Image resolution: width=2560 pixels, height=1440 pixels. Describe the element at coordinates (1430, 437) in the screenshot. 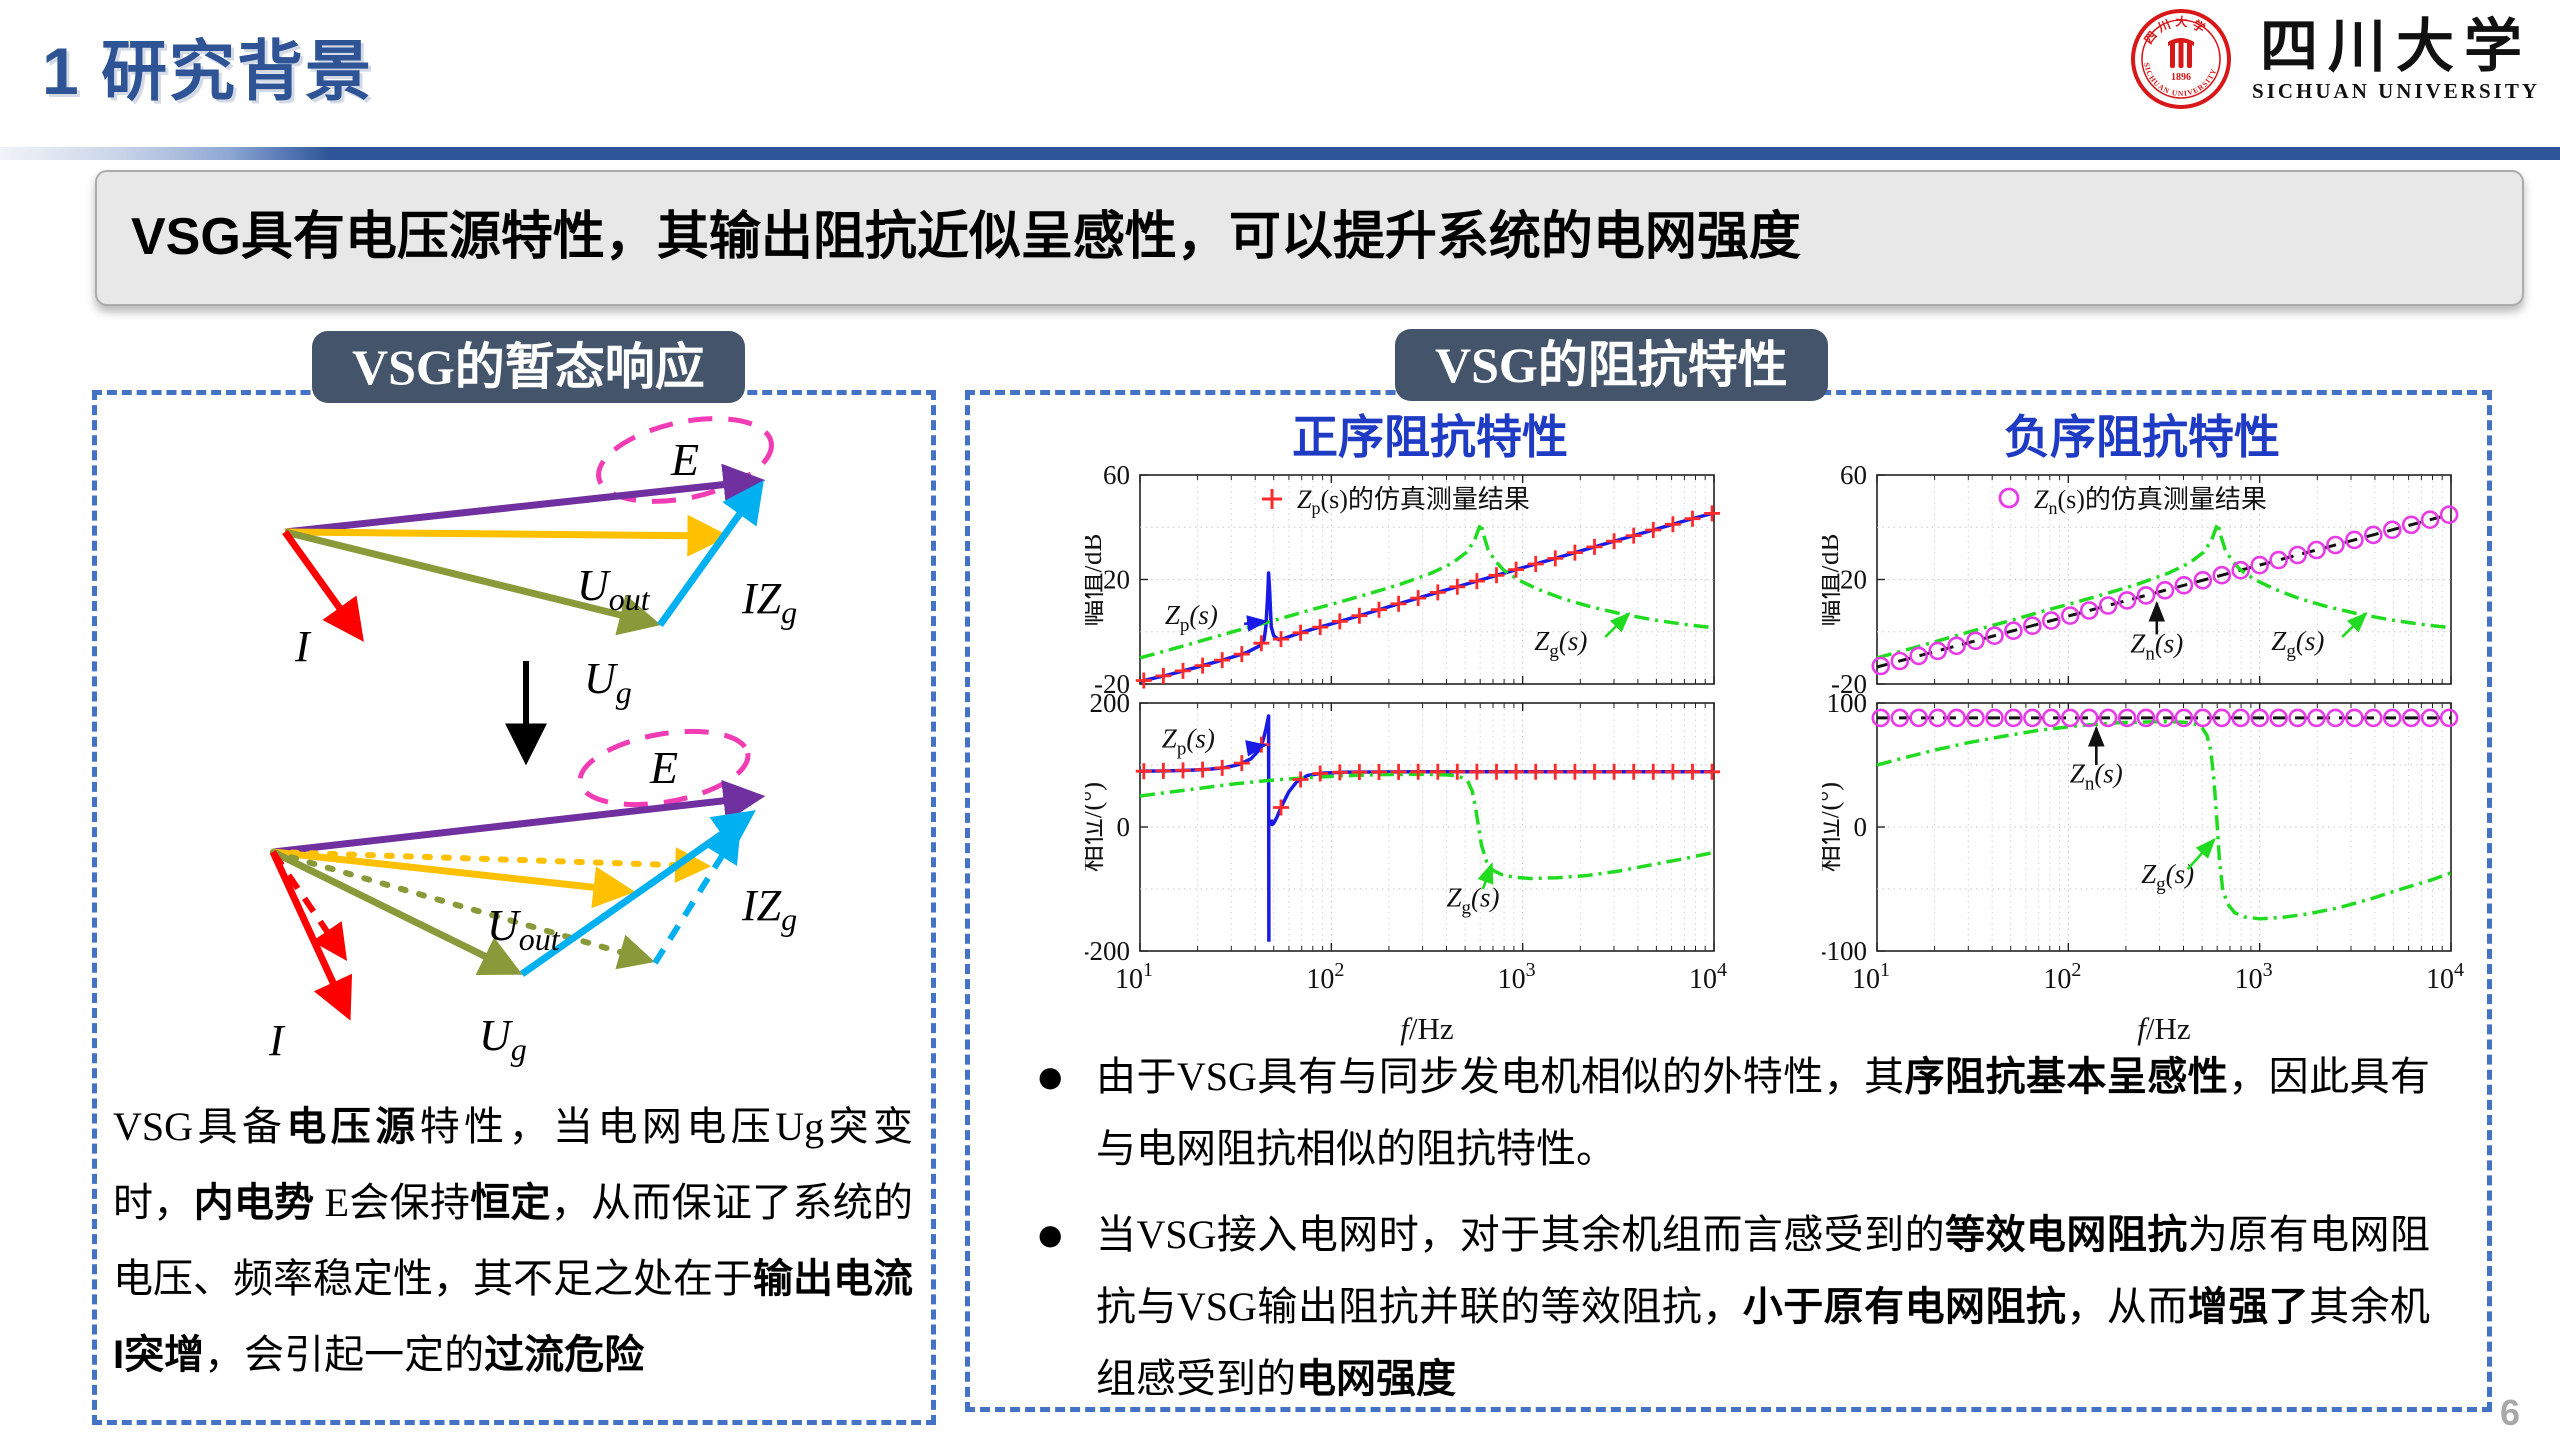

I see `chart-subtitle-positive: 正序阻抗特性` at that location.